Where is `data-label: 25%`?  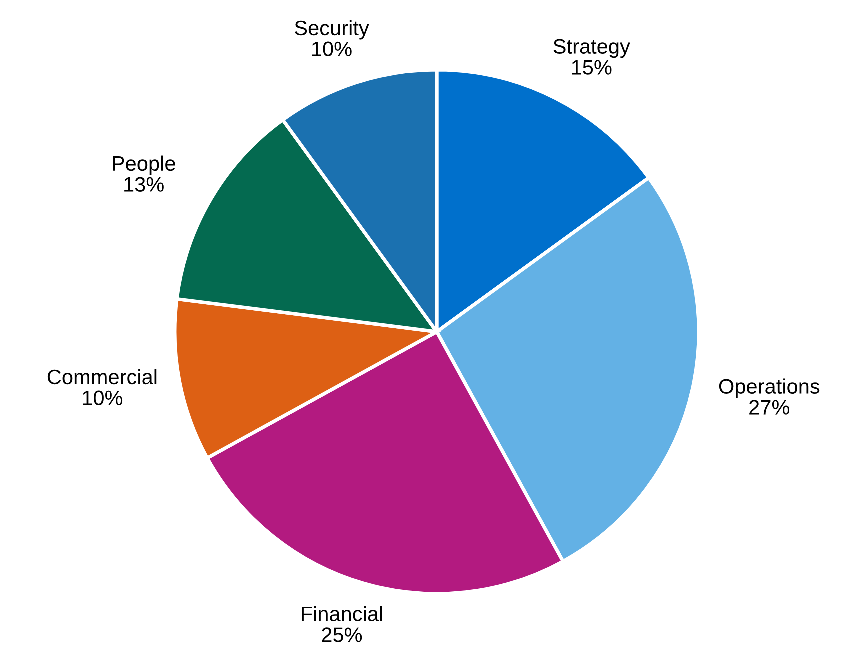
data-label: 25% is located at coordinates (342, 635).